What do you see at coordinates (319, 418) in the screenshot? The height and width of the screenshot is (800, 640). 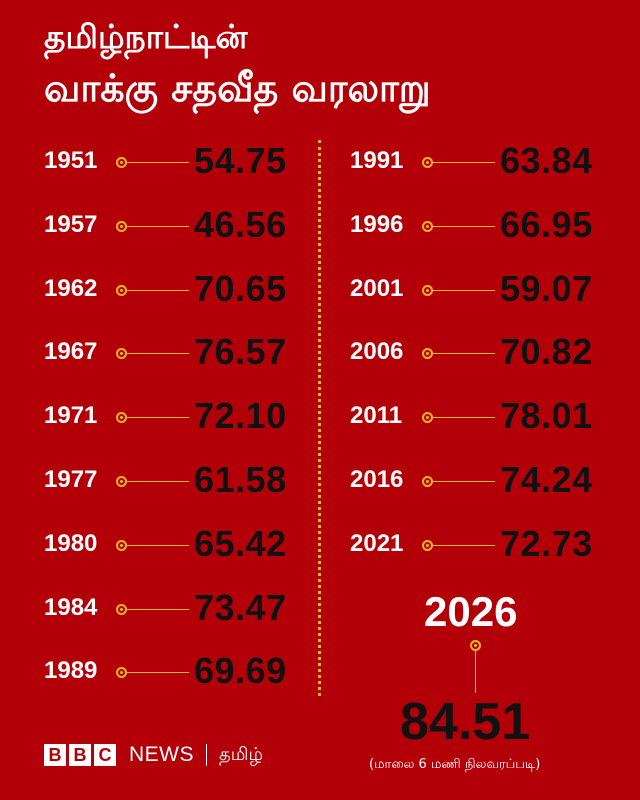 I see `column-divider` at bounding box center [319, 418].